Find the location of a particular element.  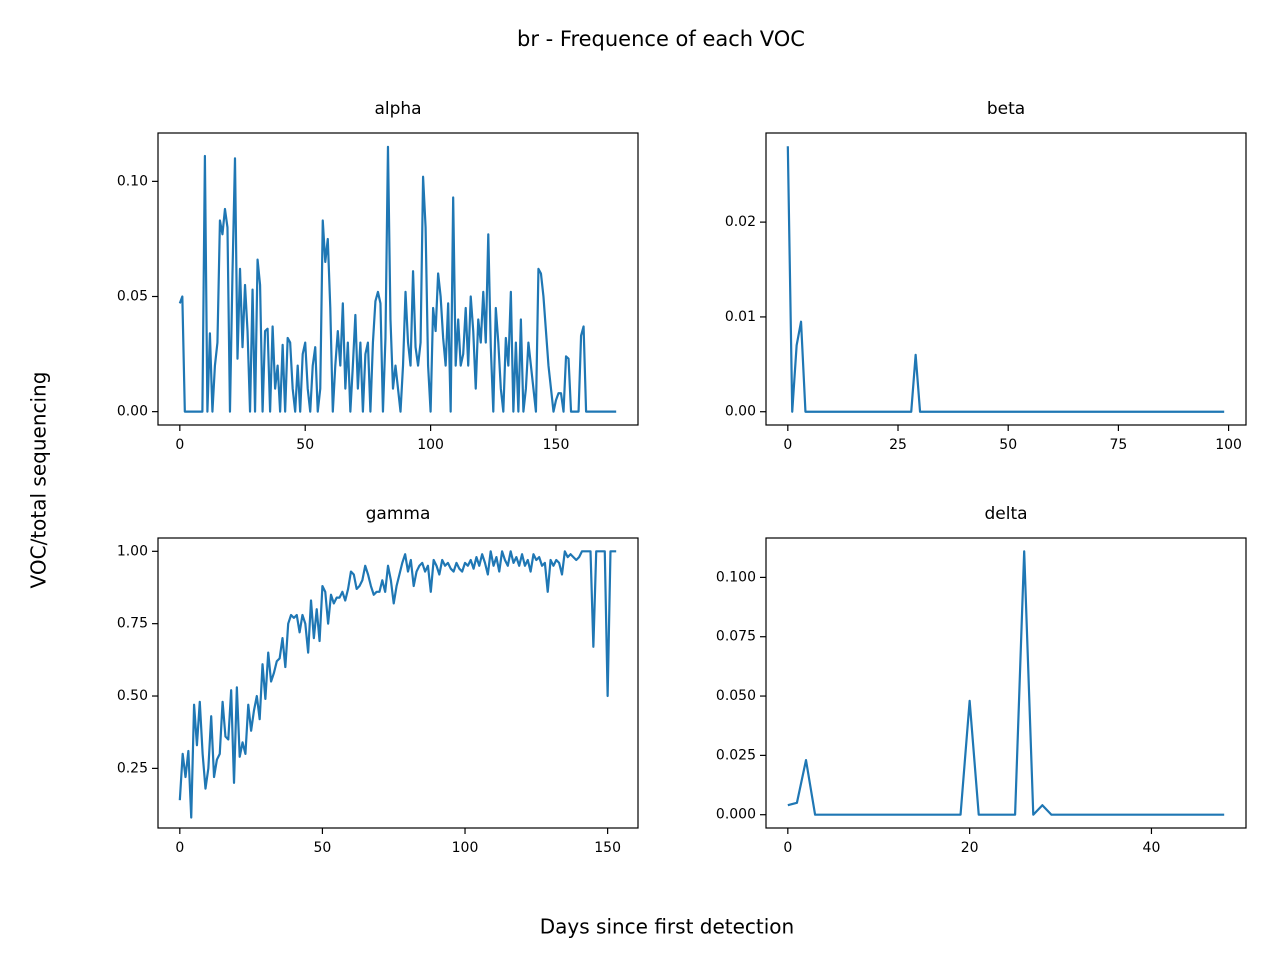

x-tick-label: 40 is located at coordinates (1152, 848).